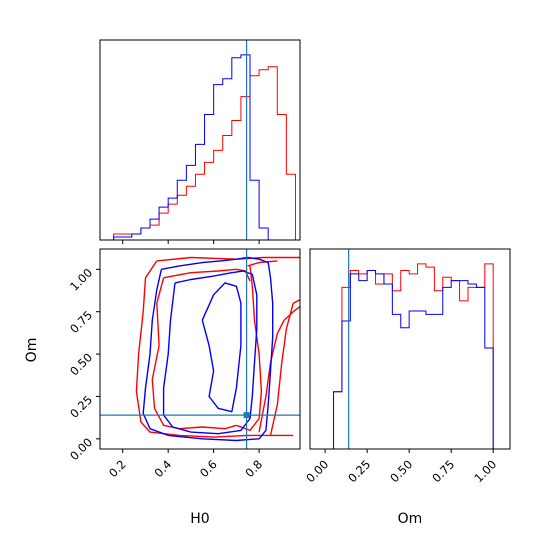  I want to click on contour-frame, so click(200, 349).